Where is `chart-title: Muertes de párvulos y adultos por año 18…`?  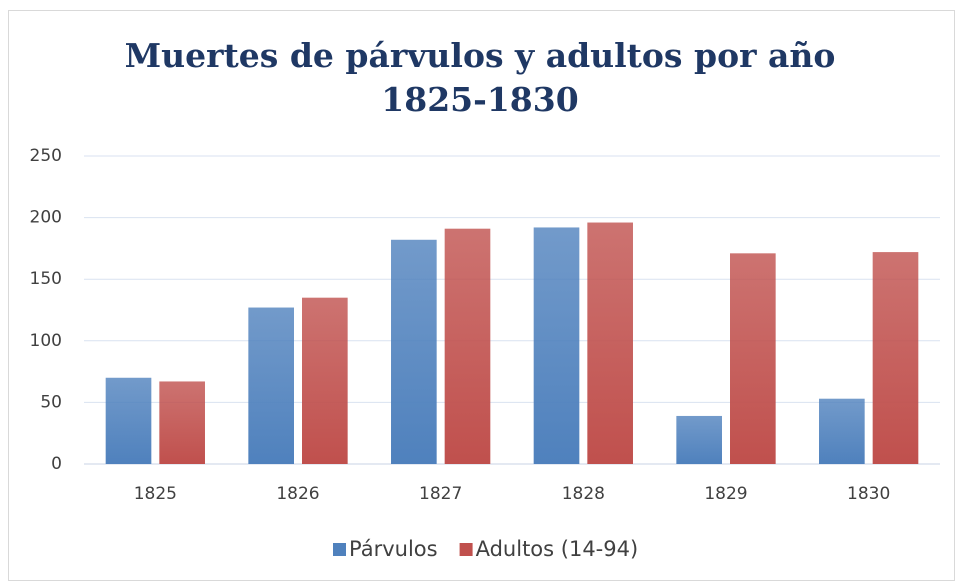
chart-title: Muertes de párvulos y adultos por año 18… is located at coordinates (480, 77).